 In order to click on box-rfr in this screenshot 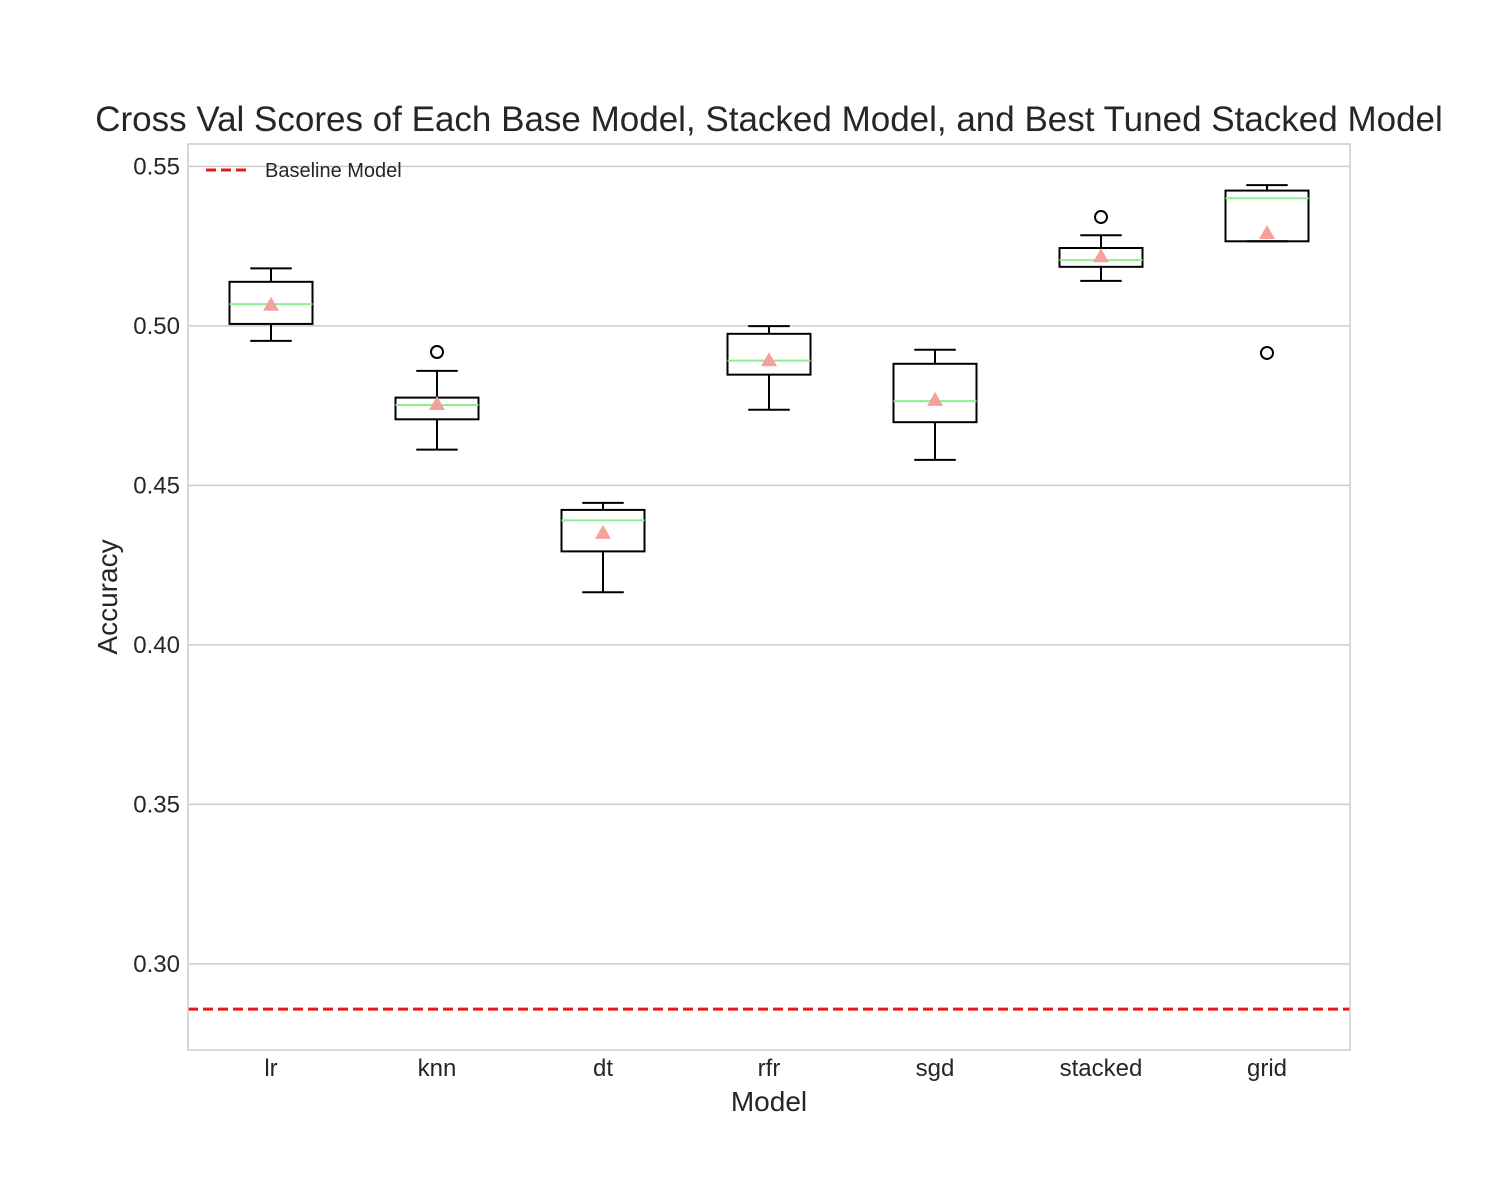, I will do `click(769, 368)`.